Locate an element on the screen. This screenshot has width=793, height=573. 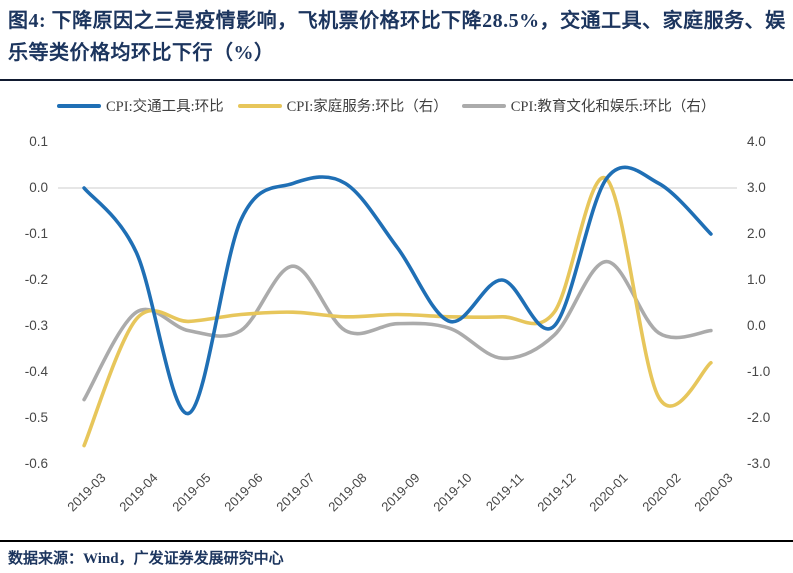
legend-swatch-yellow-icon is located at coordinates (259, 105).